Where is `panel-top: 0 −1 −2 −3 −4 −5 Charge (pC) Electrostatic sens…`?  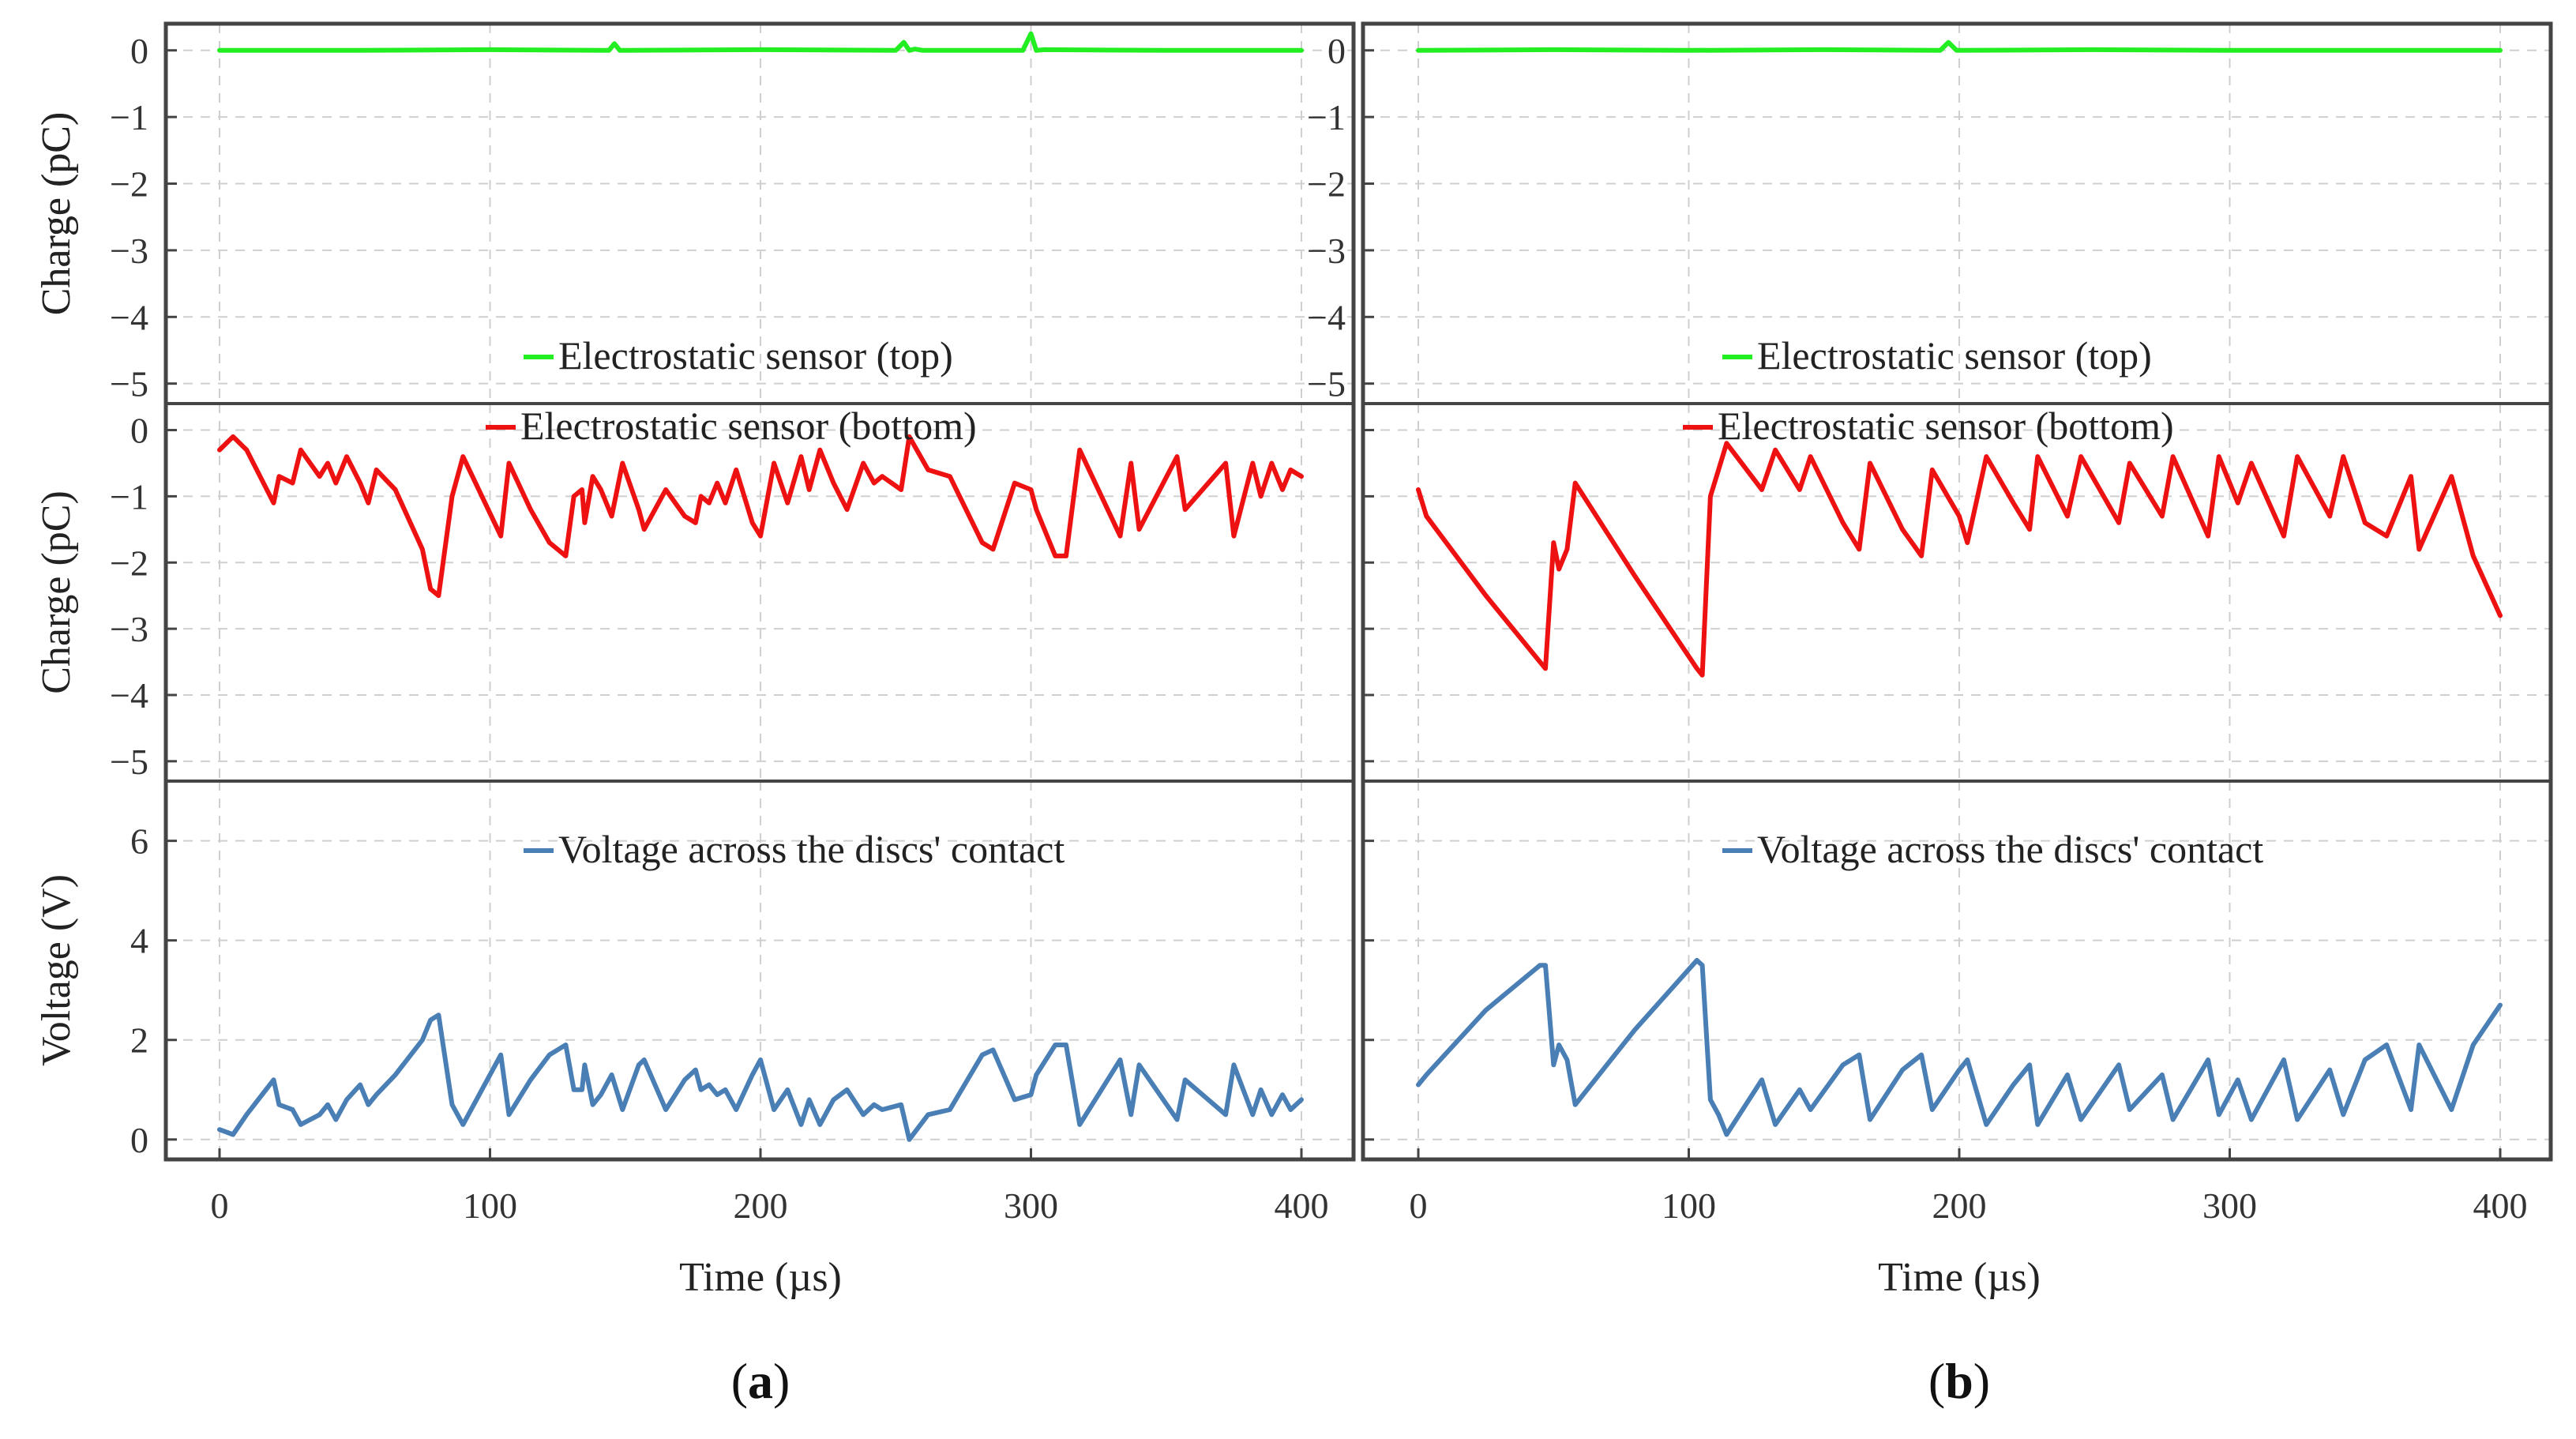 panel-top: 0 −1 −2 −3 −4 −5 Charge (pC) Electrostatic sens… is located at coordinates (694, 214).